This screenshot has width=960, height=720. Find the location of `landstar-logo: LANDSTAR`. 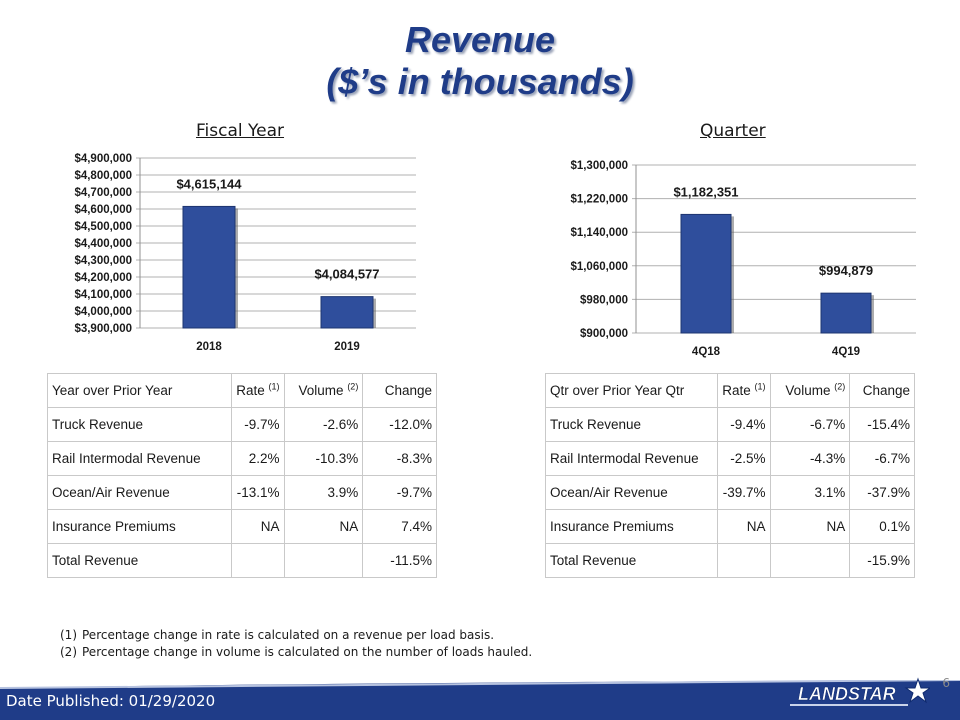

landstar-logo: LANDSTAR is located at coordinates (860, 691).